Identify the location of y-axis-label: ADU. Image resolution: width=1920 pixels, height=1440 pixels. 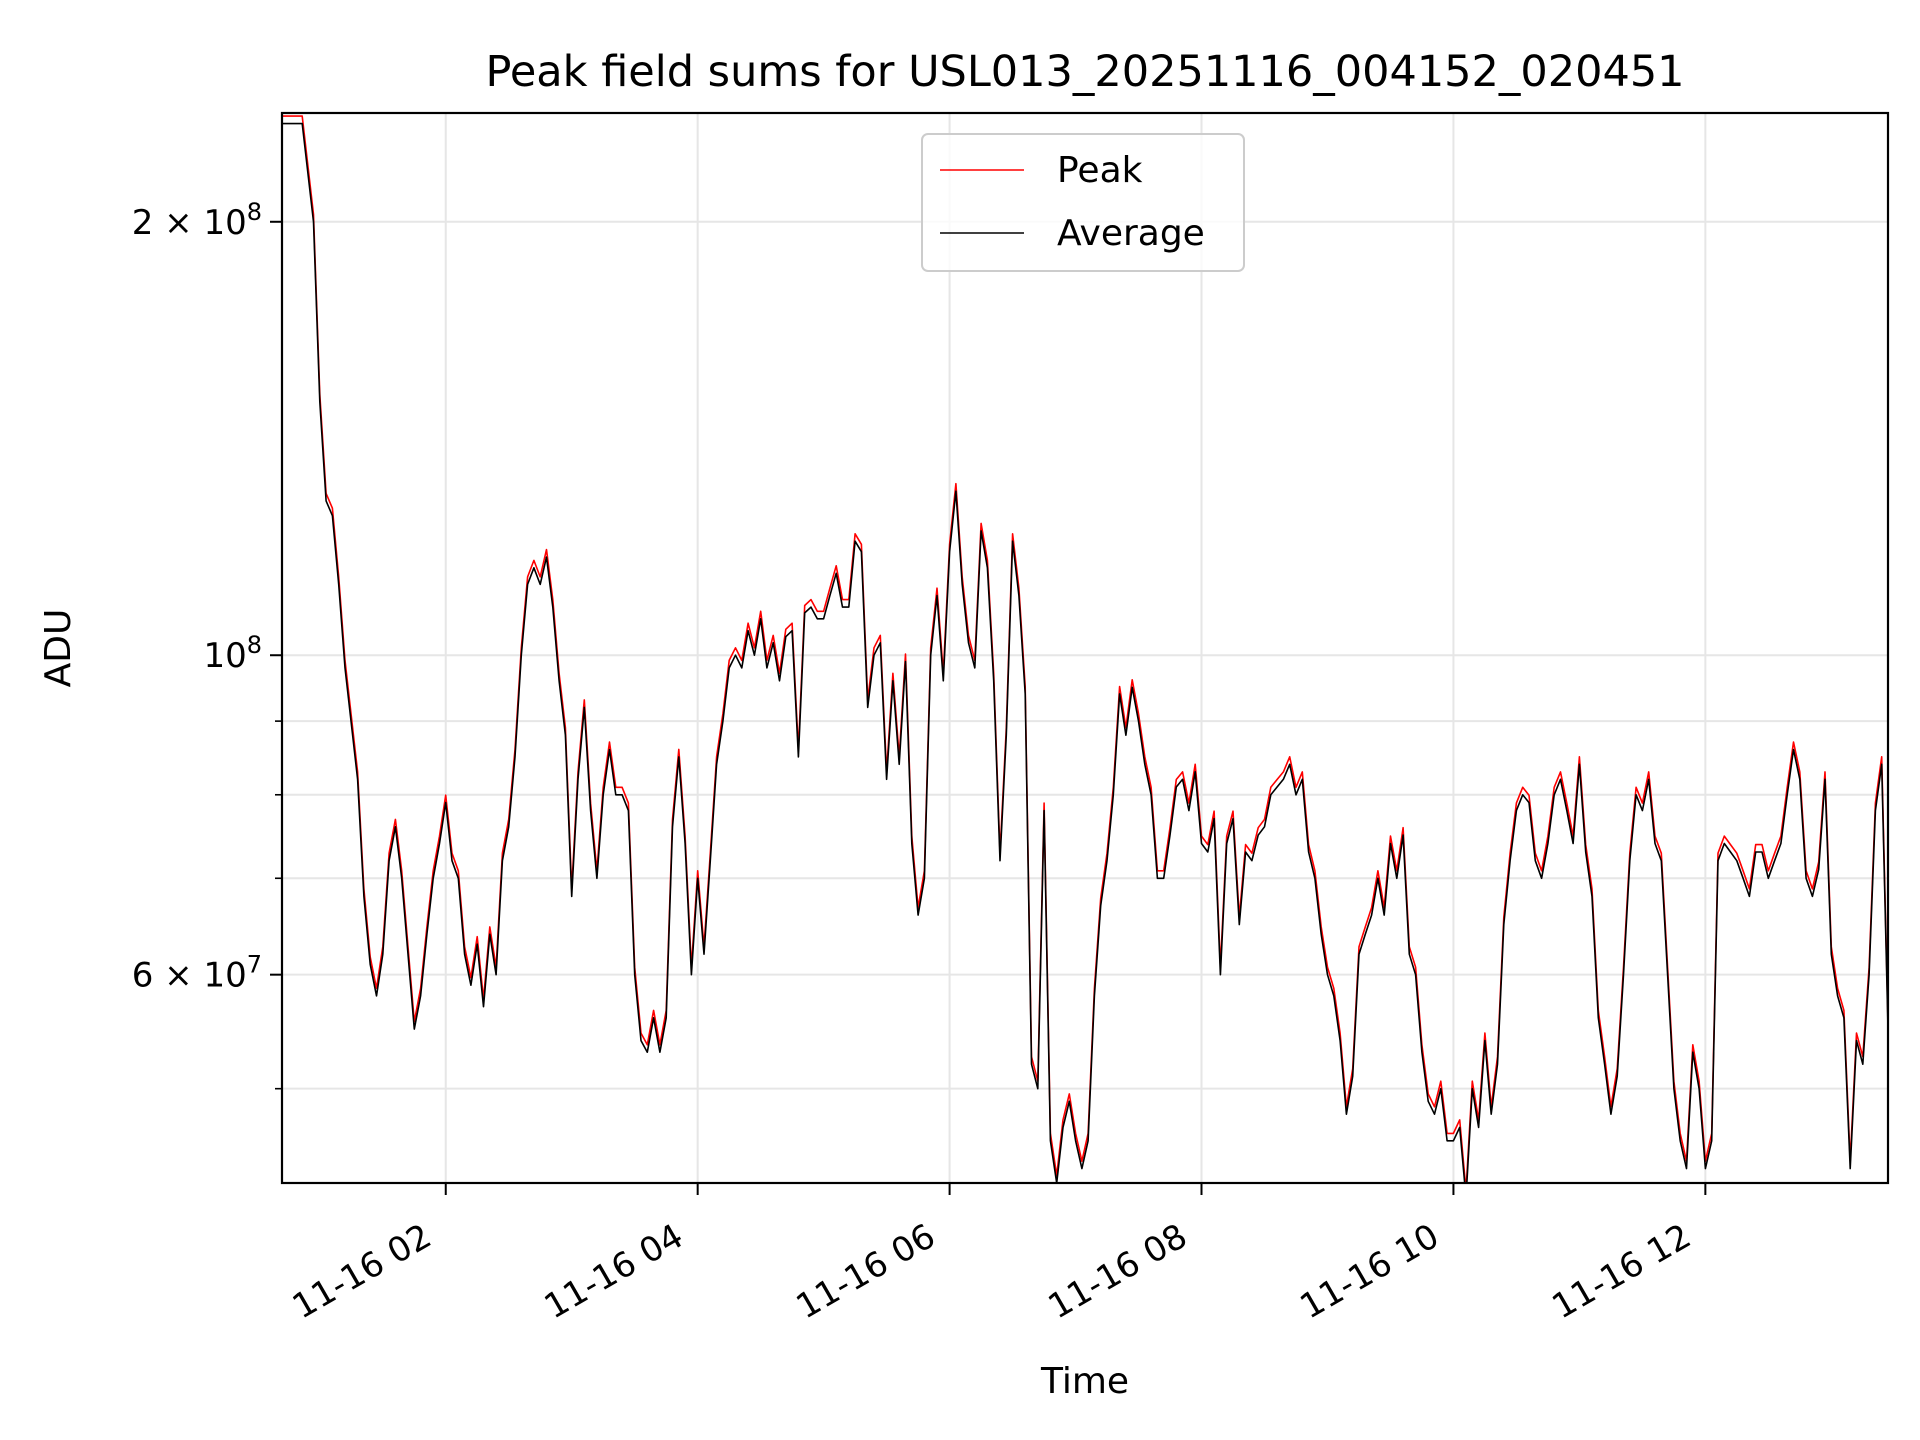
(58, 648).